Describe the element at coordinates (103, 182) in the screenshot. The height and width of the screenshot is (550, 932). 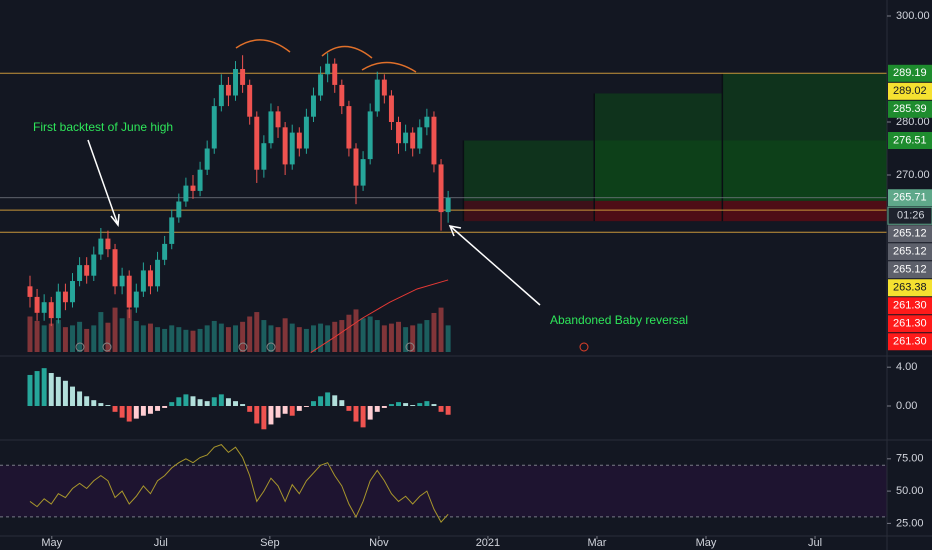
I see `annotation-arrow` at that location.